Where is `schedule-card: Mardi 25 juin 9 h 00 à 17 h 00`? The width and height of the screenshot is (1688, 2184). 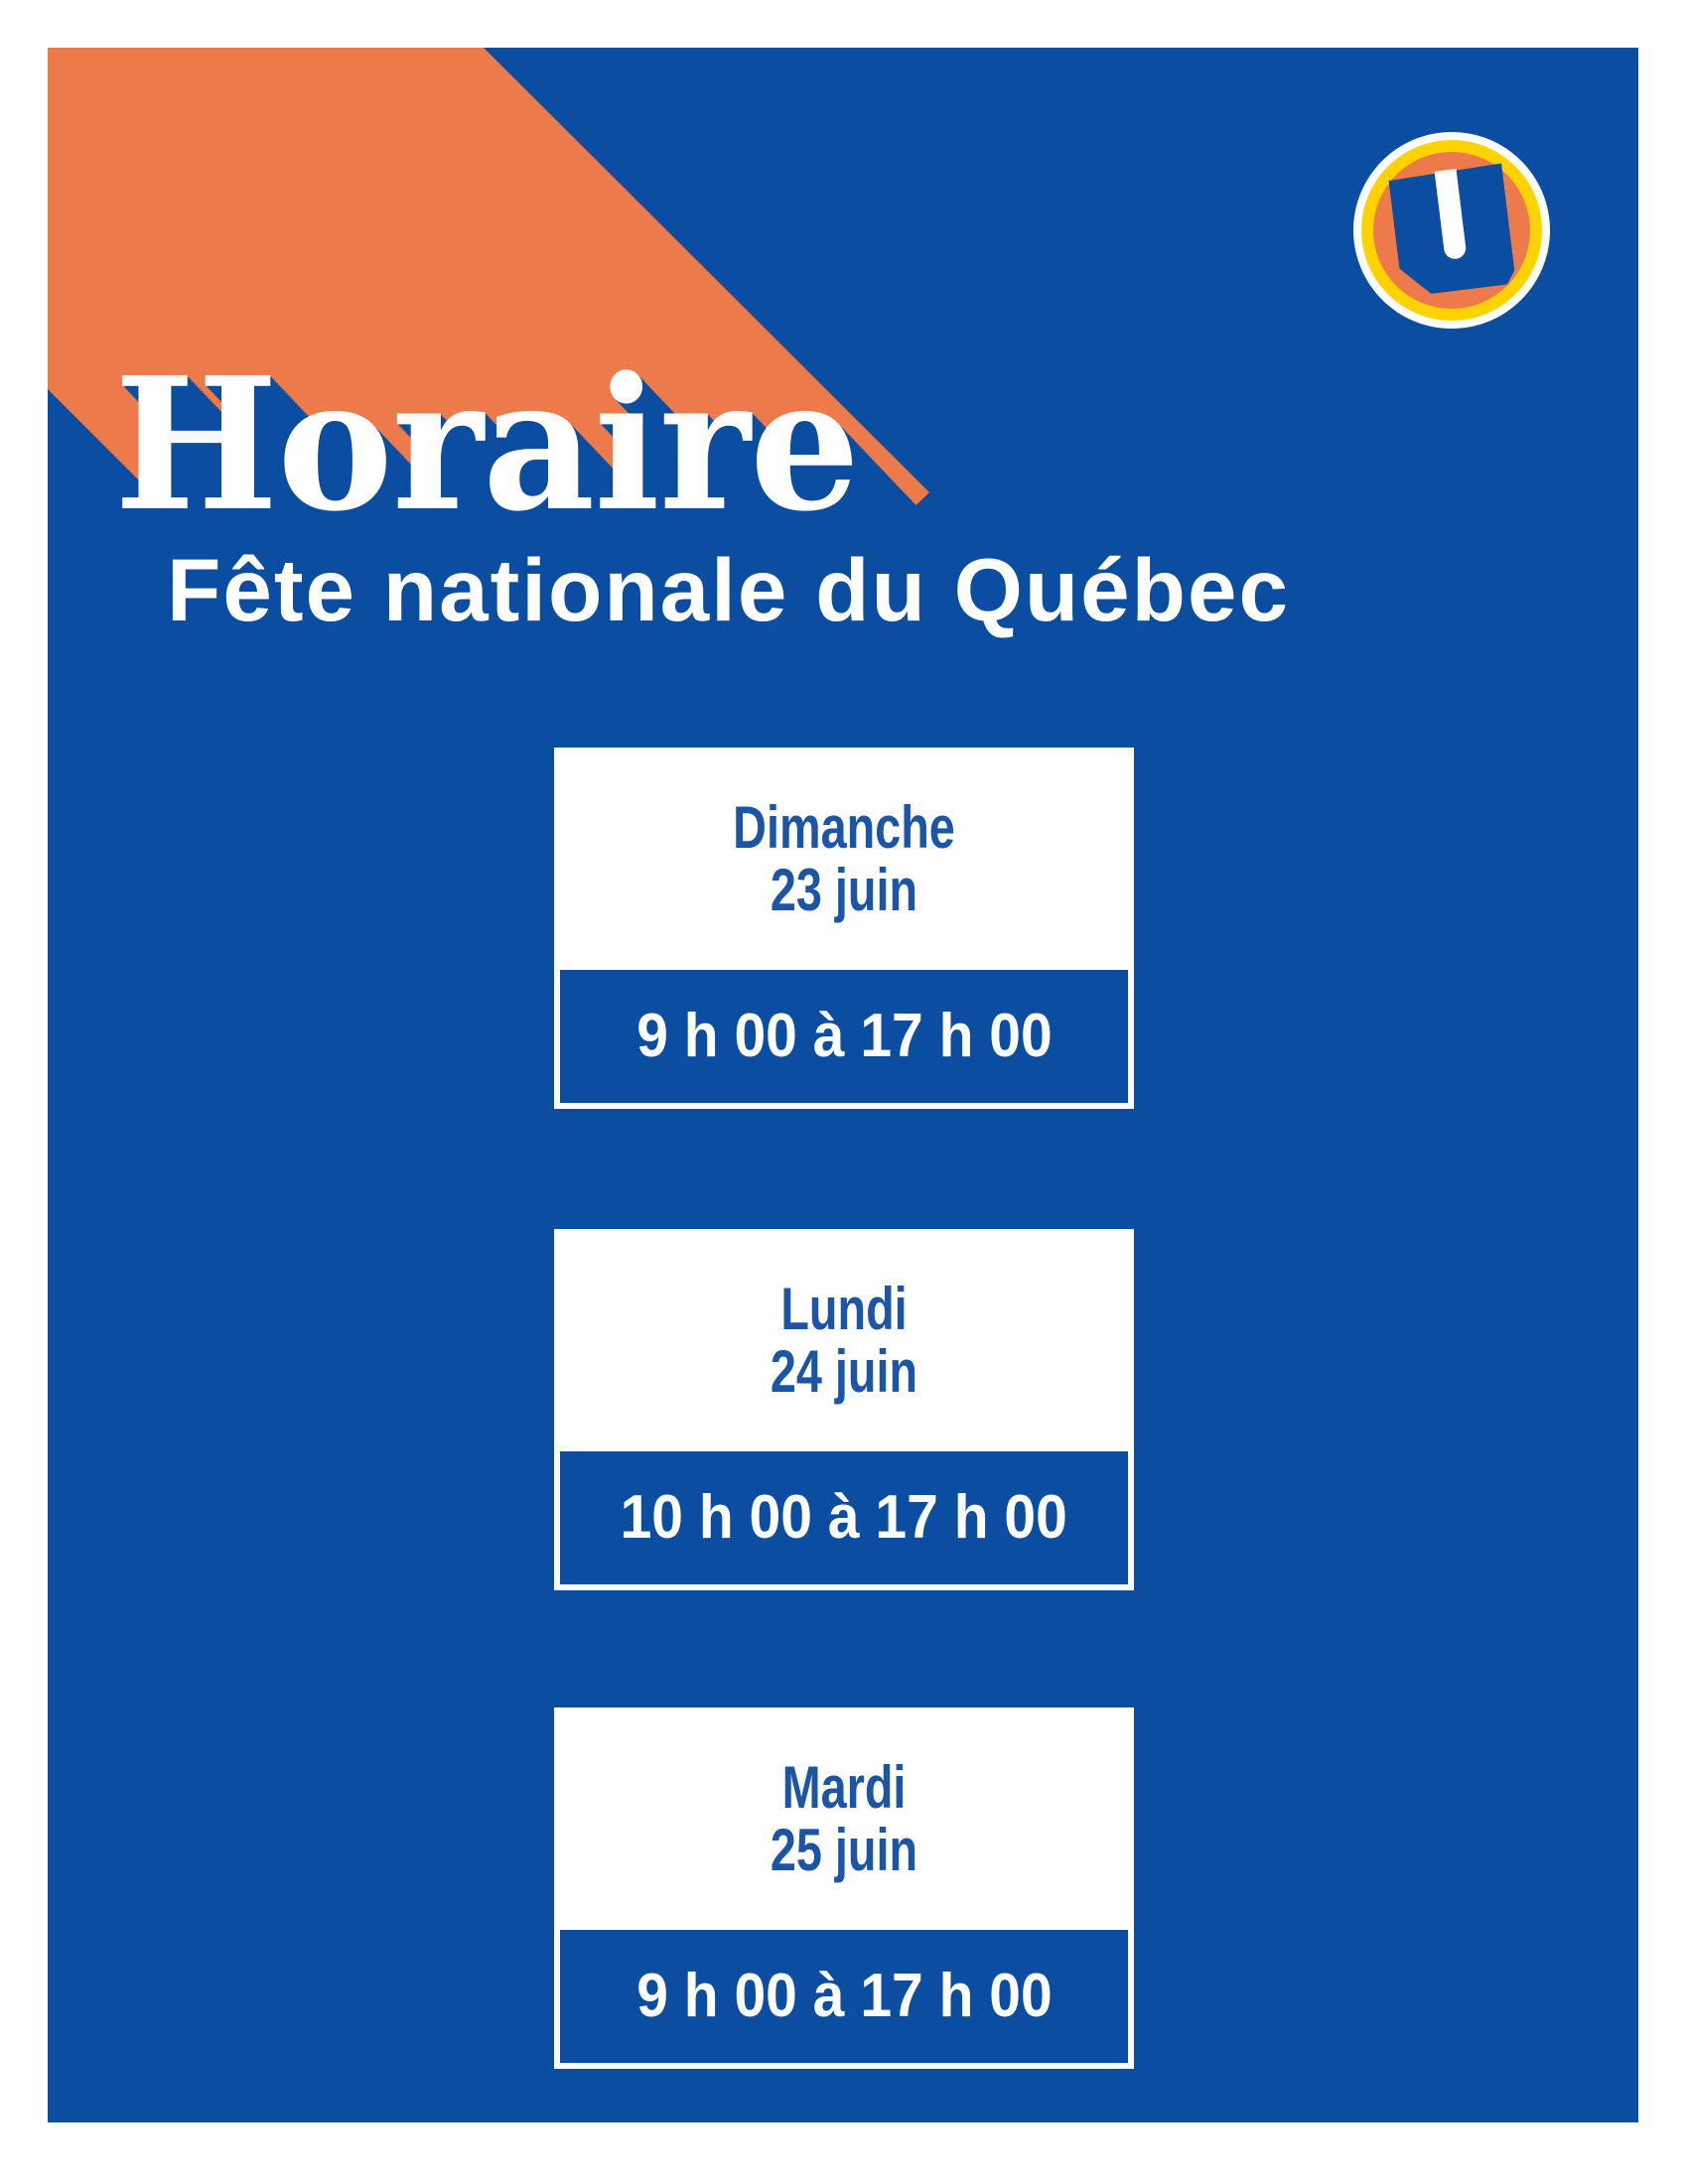 schedule-card: Mardi 25 juin 9 h 00 à 17 h 00 is located at coordinates (844, 1888).